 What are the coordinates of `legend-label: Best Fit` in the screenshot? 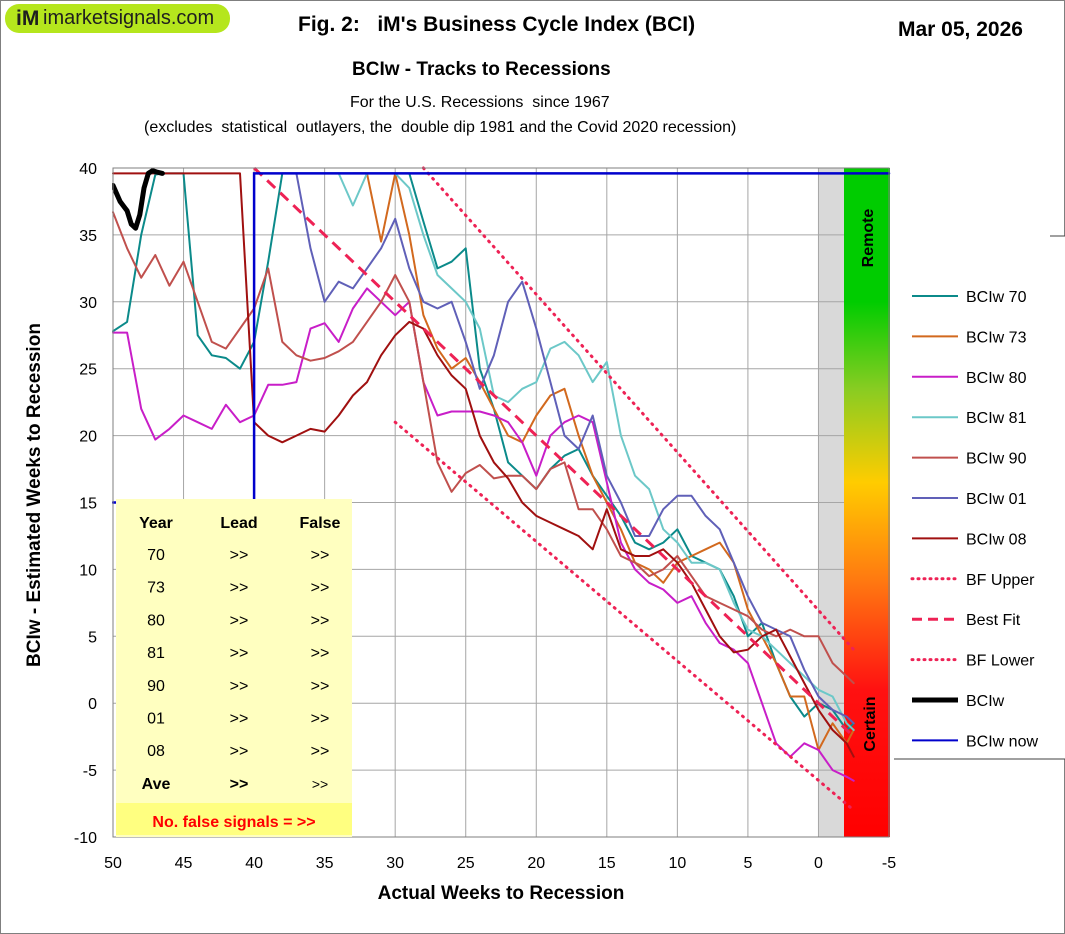 It's located at (993, 620).